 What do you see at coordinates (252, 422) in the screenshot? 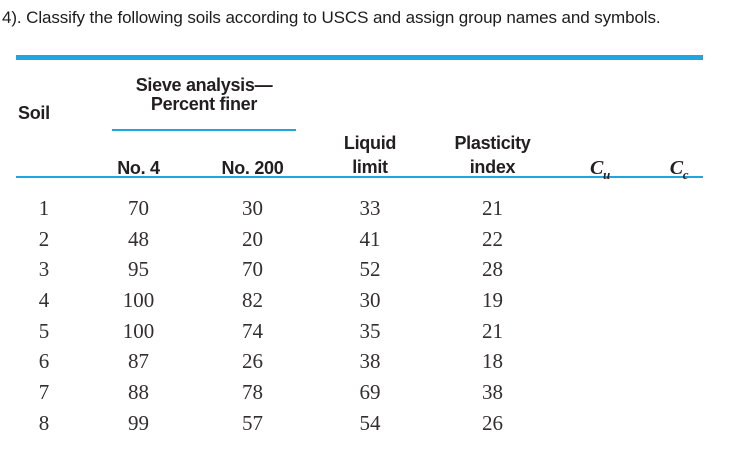
I see `table-cell: 57` at bounding box center [252, 422].